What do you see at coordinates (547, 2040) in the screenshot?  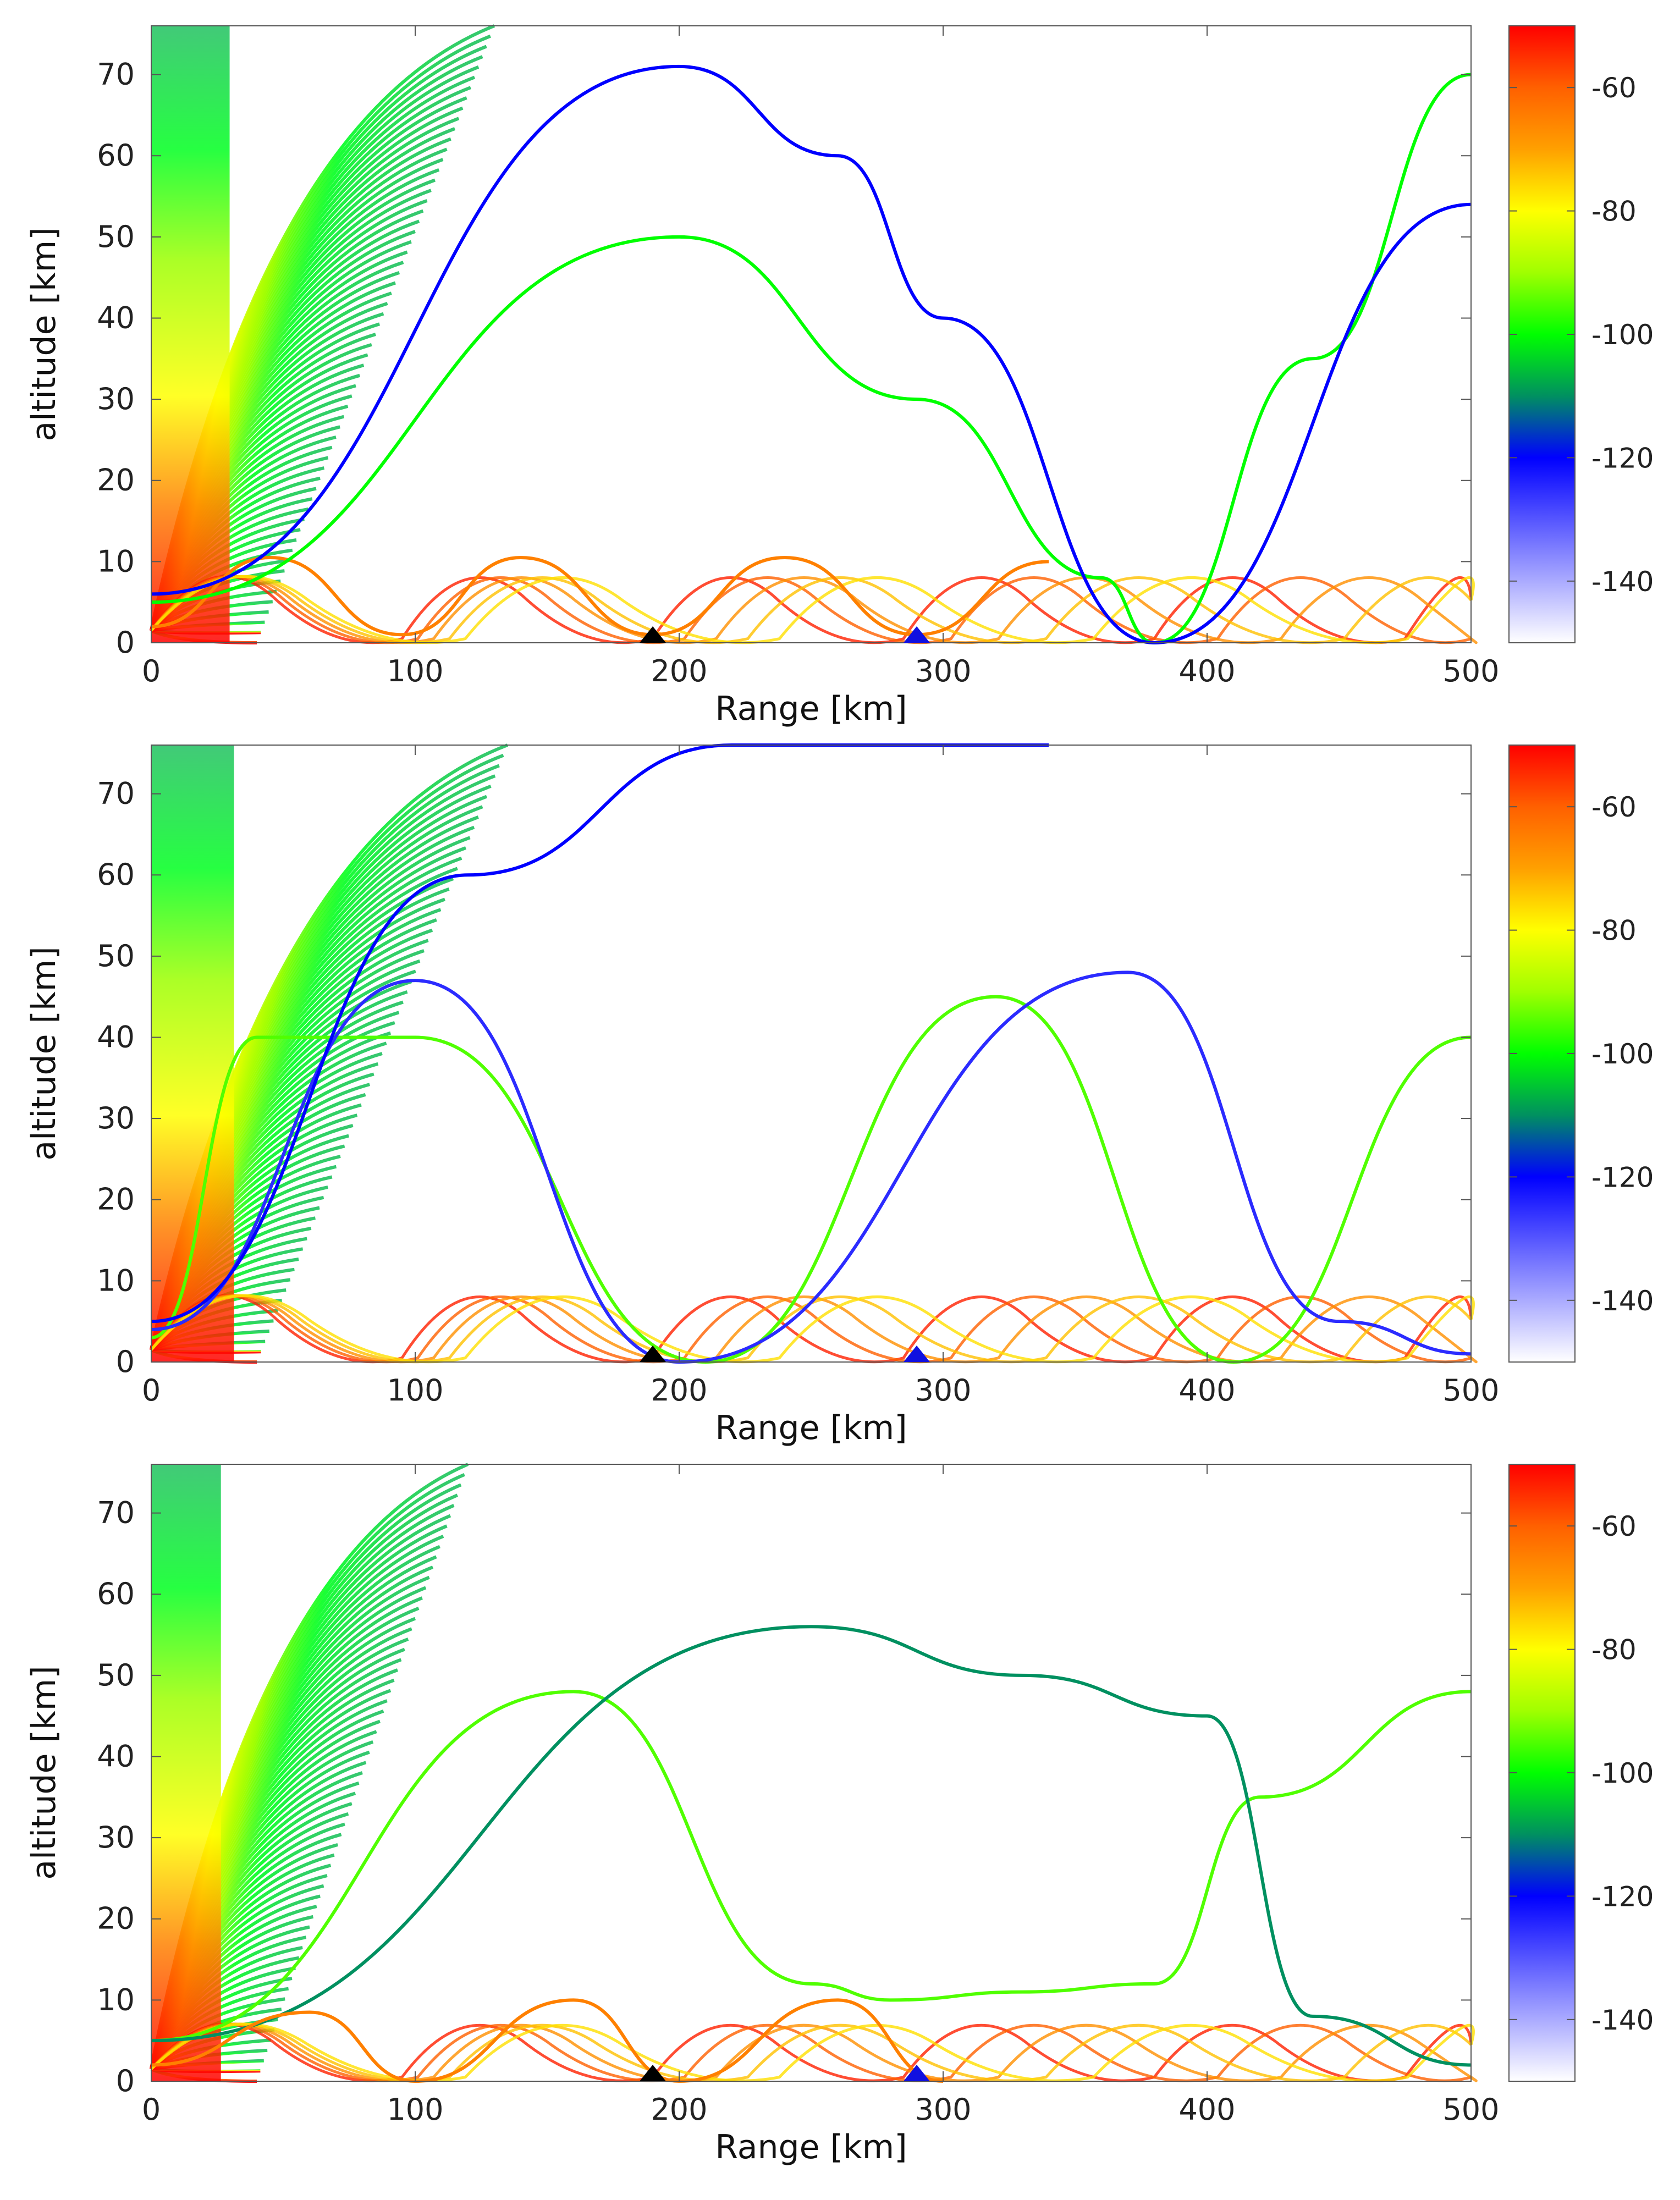 I see `series-ray-c` at bounding box center [547, 2040].